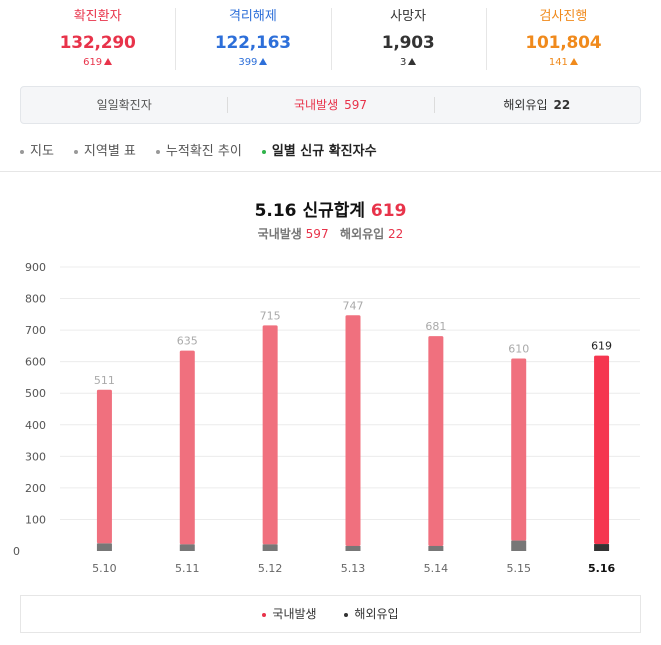 The image size is (661, 645). I want to click on chart-tabs: 지도 지역별 표 누적확진 추이 일별 신규 확진자수, so click(208, 150).